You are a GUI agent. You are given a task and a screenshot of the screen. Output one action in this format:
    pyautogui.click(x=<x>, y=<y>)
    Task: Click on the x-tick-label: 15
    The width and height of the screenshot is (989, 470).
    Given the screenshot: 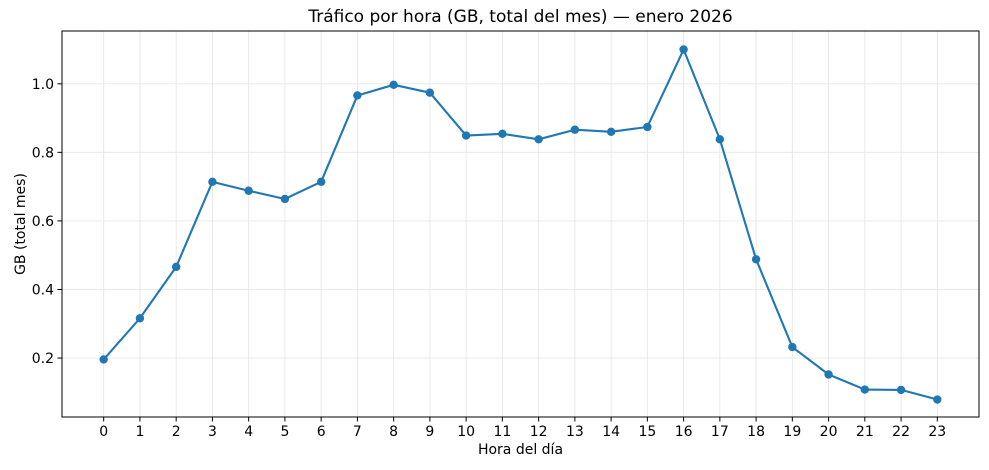 What is the action you would take?
    pyautogui.click(x=647, y=432)
    